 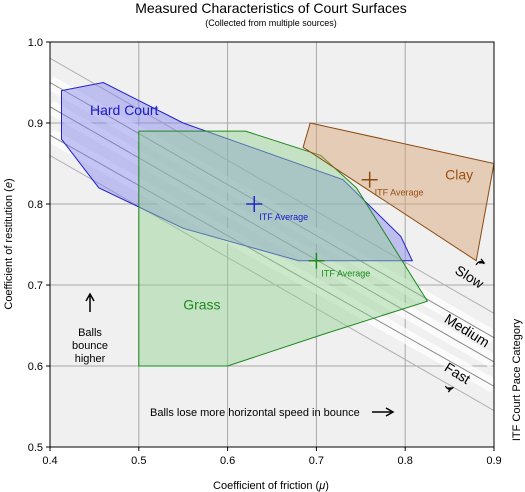 What do you see at coordinates (517, 379) in the screenshot?
I see `right-axis-label: ITF Court Pace Category` at bounding box center [517, 379].